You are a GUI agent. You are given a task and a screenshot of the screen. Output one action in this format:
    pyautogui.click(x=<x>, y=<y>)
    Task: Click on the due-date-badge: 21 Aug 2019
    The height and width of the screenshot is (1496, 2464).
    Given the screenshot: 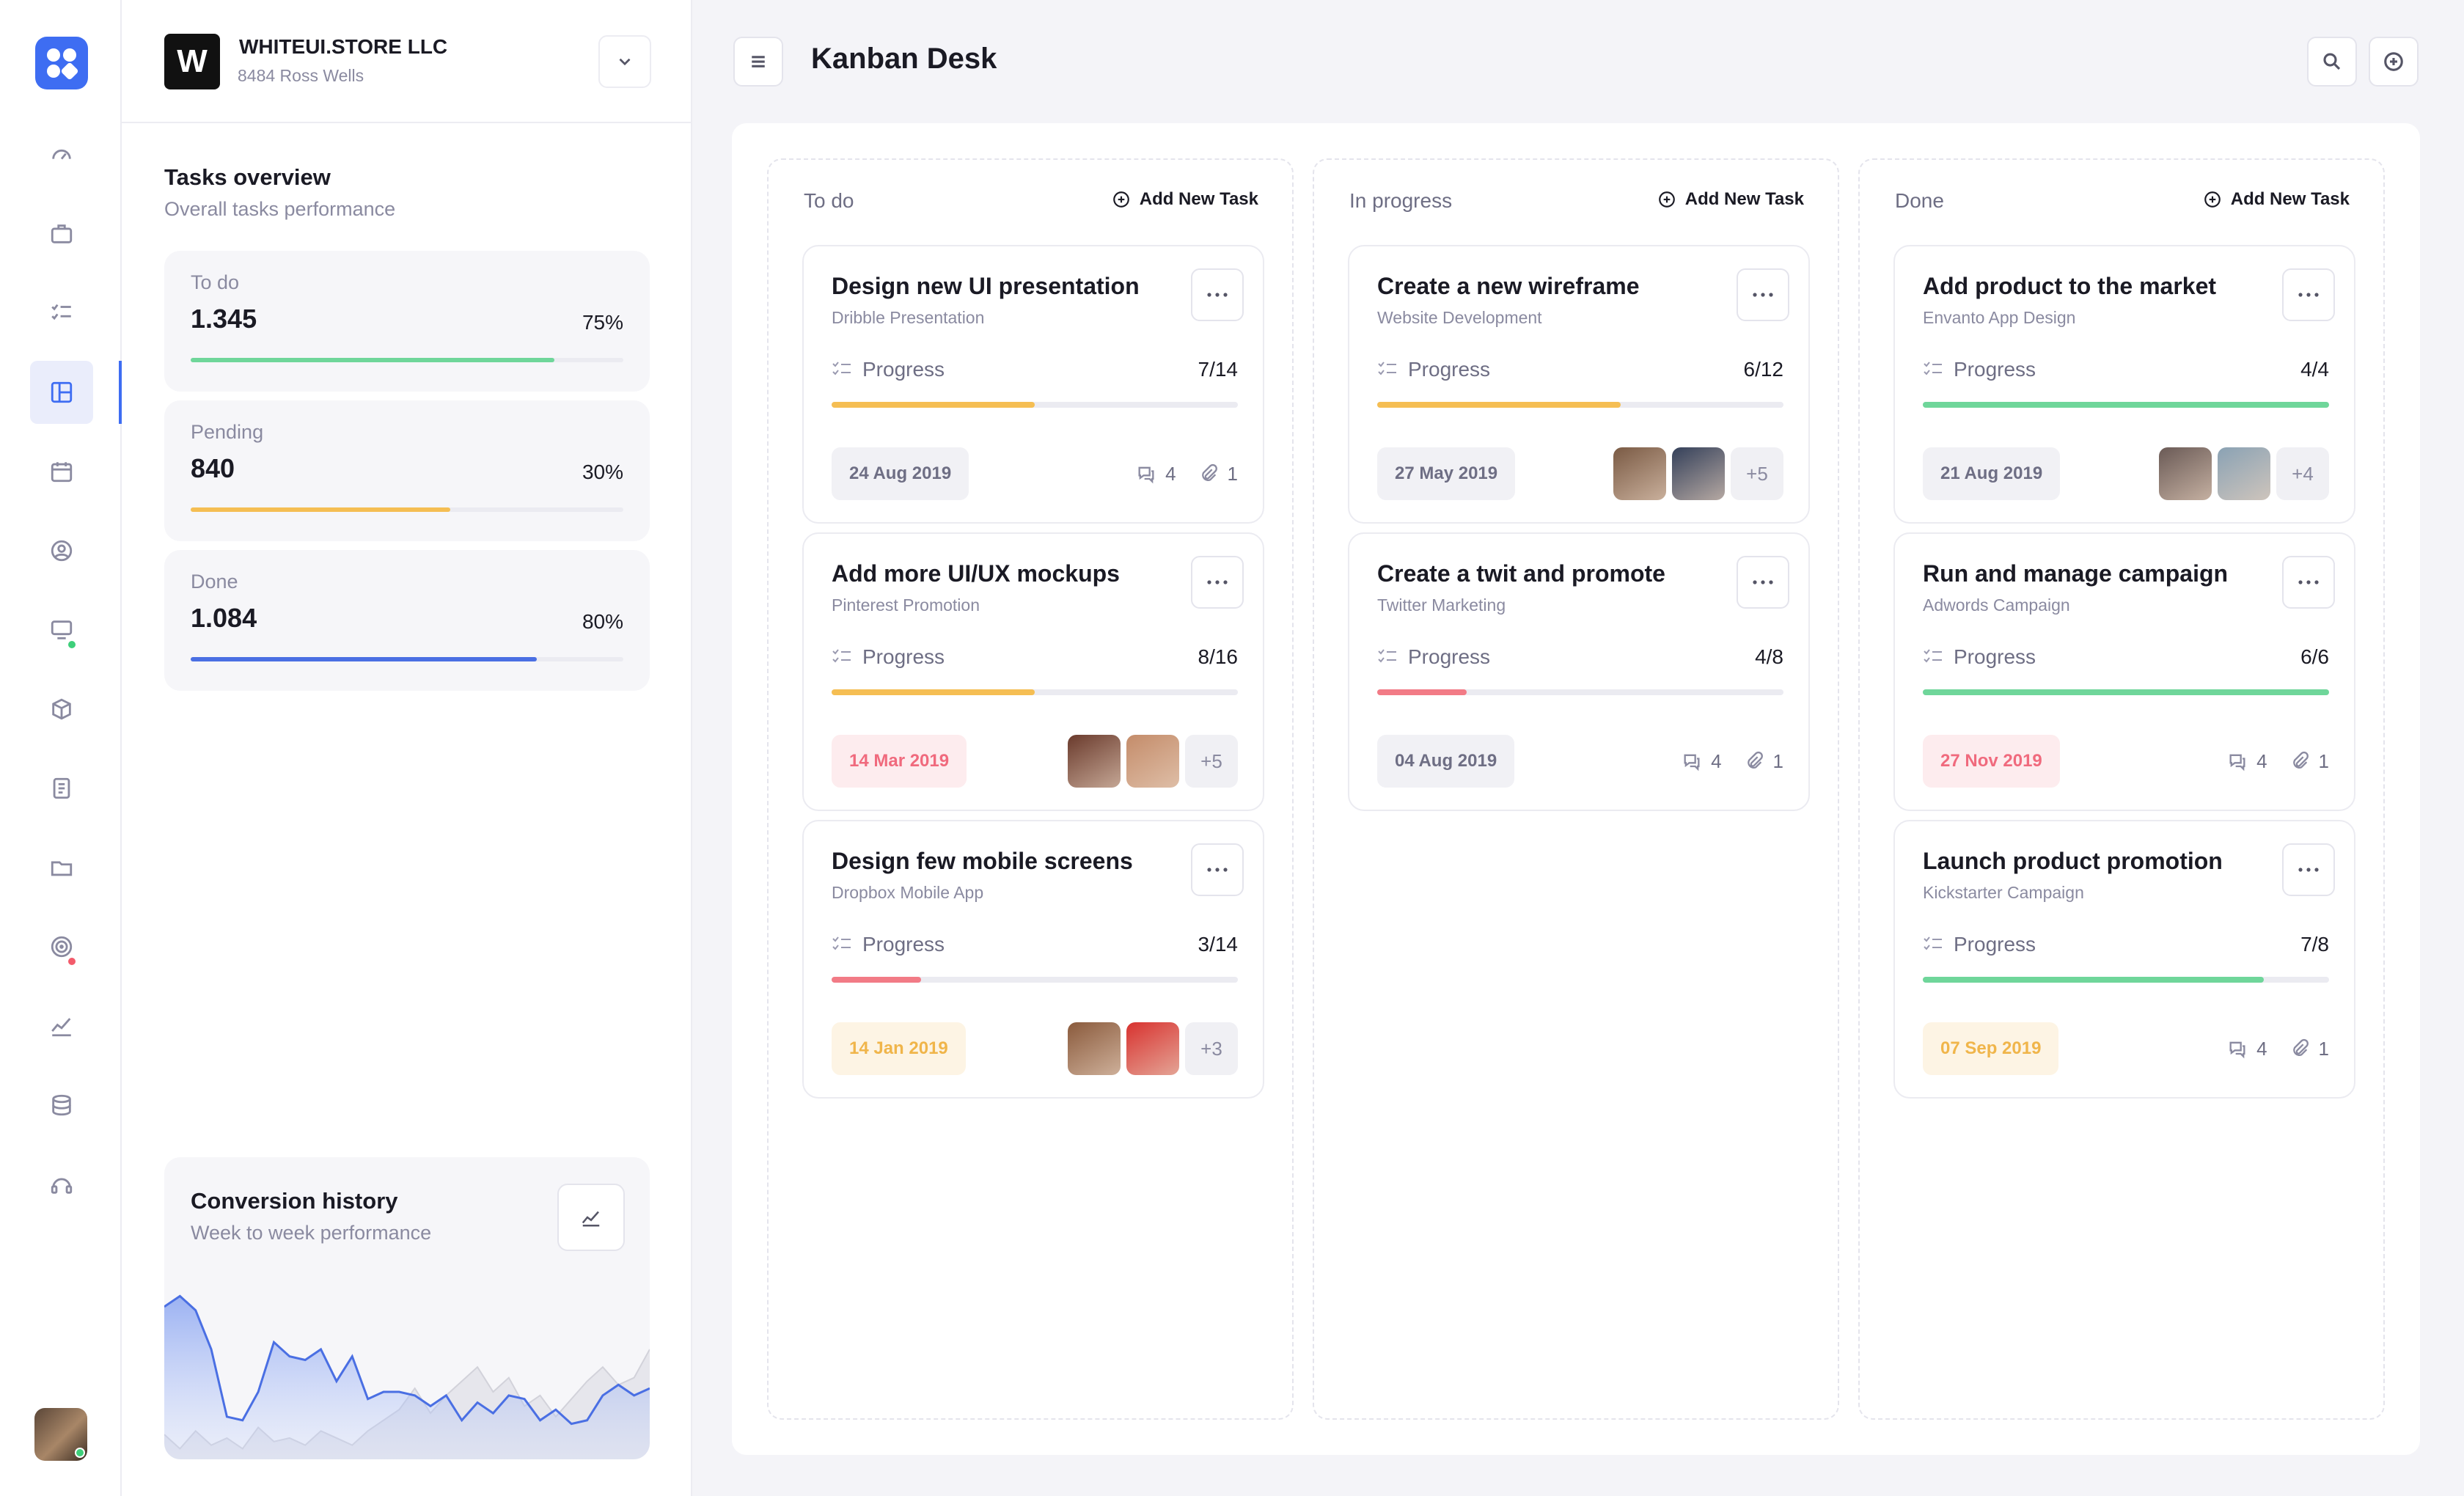 What is the action you would take?
    pyautogui.click(x=1992, y=473)
    